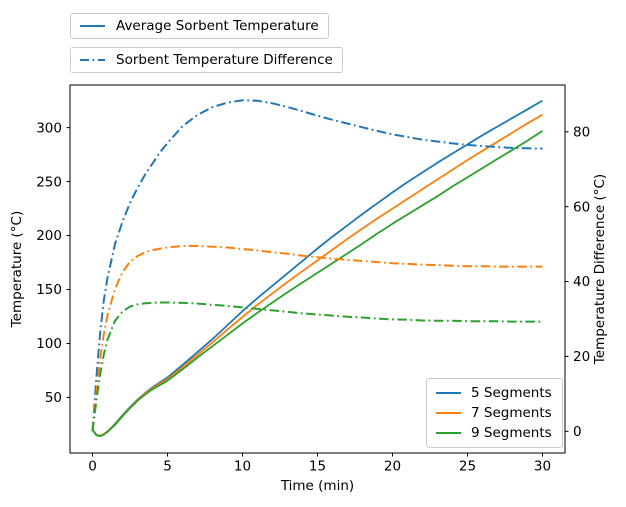 This screenshot has height=507, width=626. Describe the element at coordinates (581, 357) in the screenshot. I see `y-right-tick-label: 20` at that location.